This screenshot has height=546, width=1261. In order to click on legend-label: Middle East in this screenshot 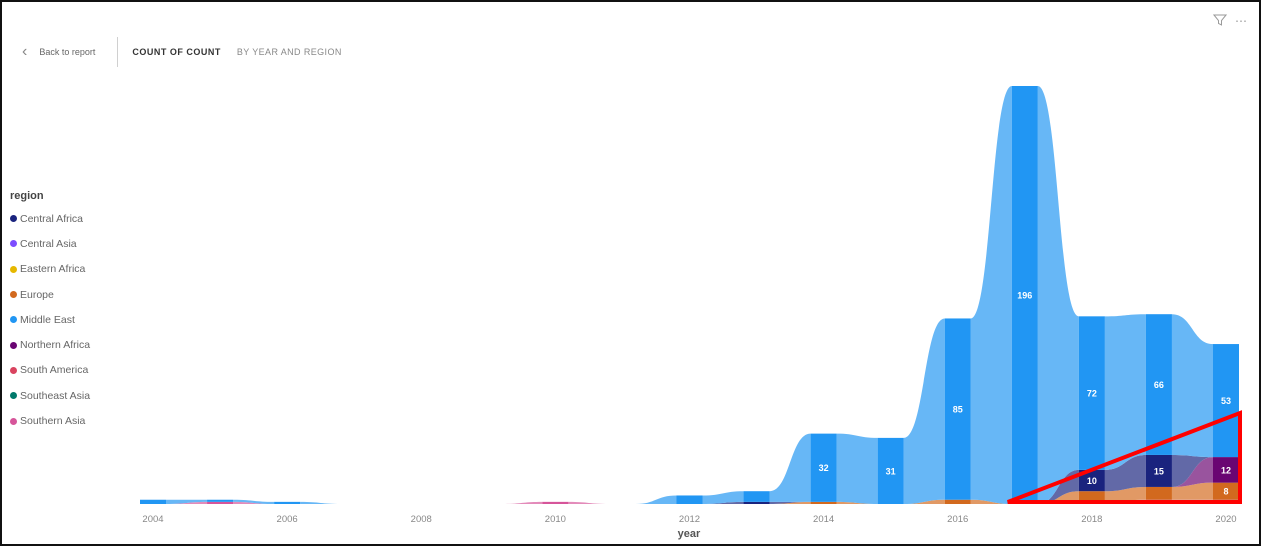, I will do `click(47, 319)`.